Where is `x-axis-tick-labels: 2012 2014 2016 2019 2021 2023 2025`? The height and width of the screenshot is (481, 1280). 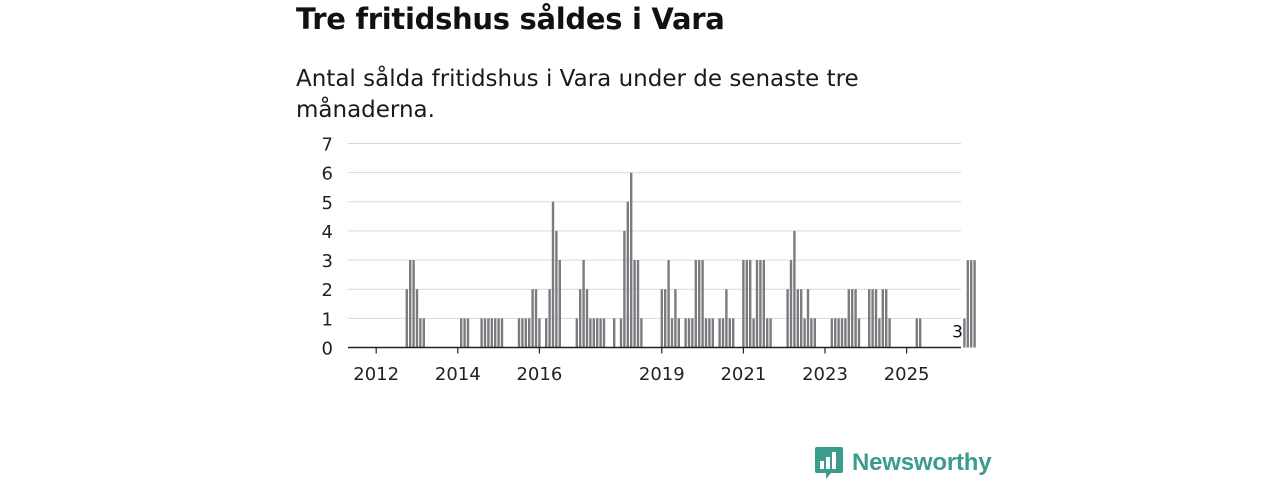 x-axis-tick-labels: 2012 2014 2016 2019 2021 2023 2025 is located at coordinates (641, 366).